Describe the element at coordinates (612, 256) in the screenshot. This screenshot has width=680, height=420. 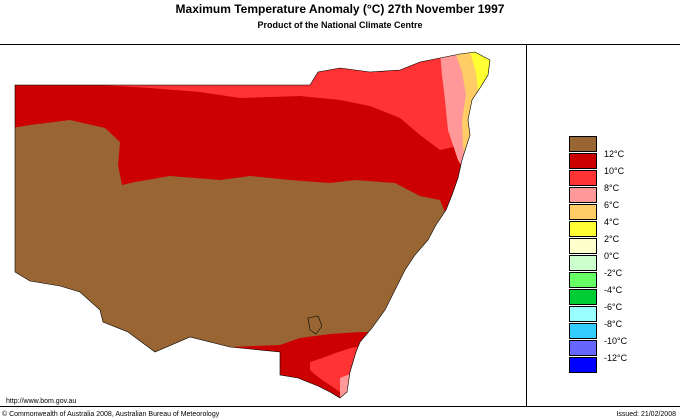
I see `legend-label: 0°C` at that location.